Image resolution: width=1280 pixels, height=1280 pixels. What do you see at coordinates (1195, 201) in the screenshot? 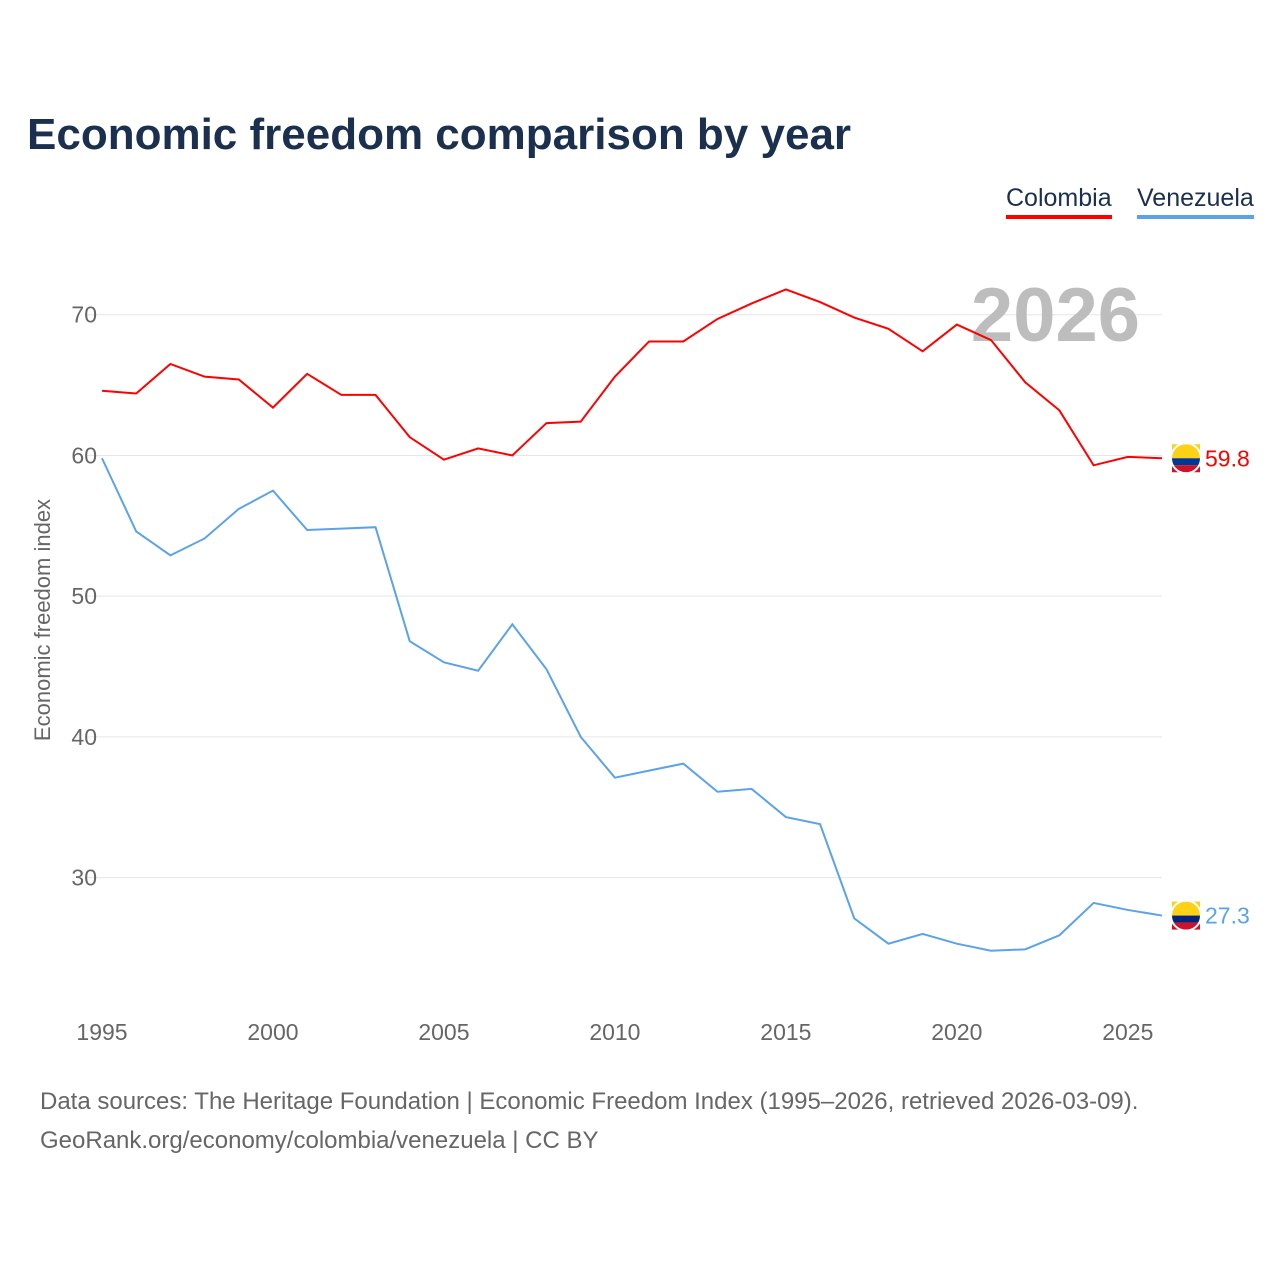
I see `legend-venezuela: Venezuela` at bounding box center [1195, 201].